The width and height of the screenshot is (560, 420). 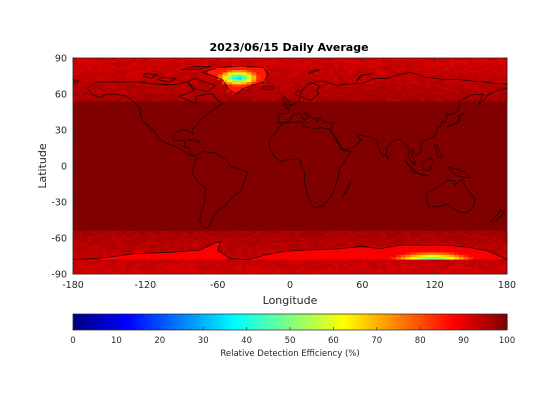 What do you see at coordinates (287, 101) in the screenshot?
I see `coastline-path` at bounding box center [287, 101].